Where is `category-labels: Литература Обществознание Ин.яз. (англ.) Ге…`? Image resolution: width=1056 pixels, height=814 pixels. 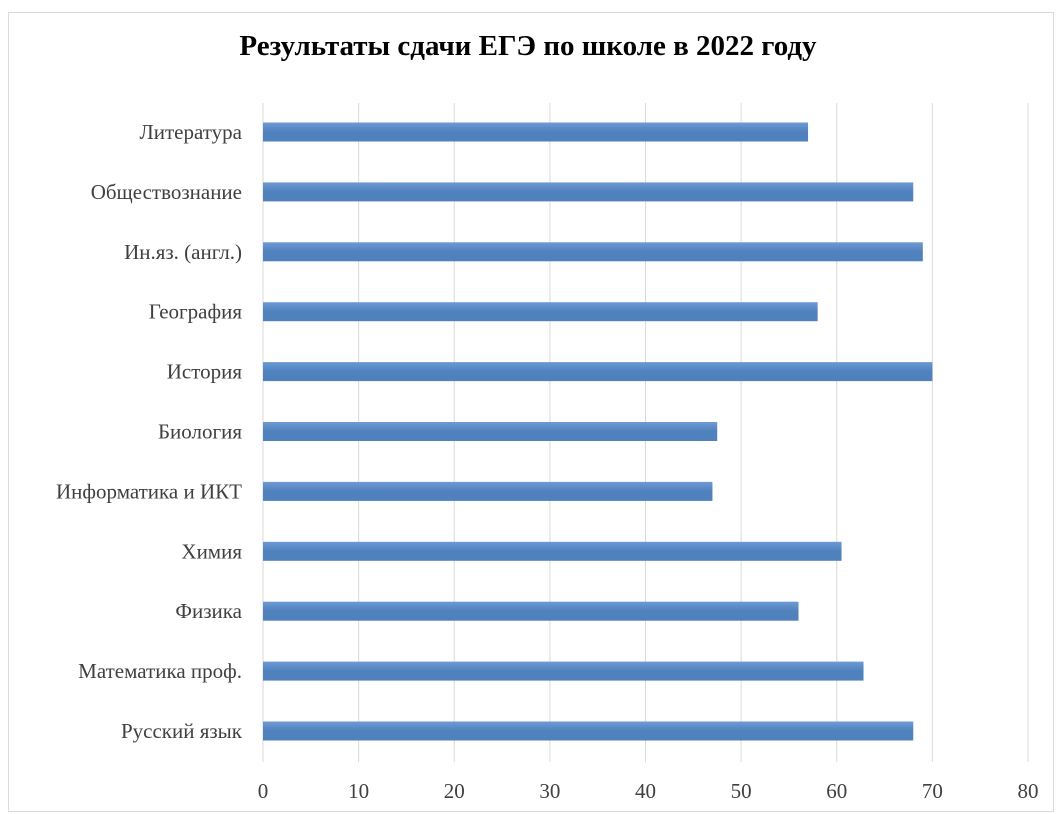 category-labels: Литература Обществознание Ин.яз. (англ.) Ге… is located at coordinates (149, 431).